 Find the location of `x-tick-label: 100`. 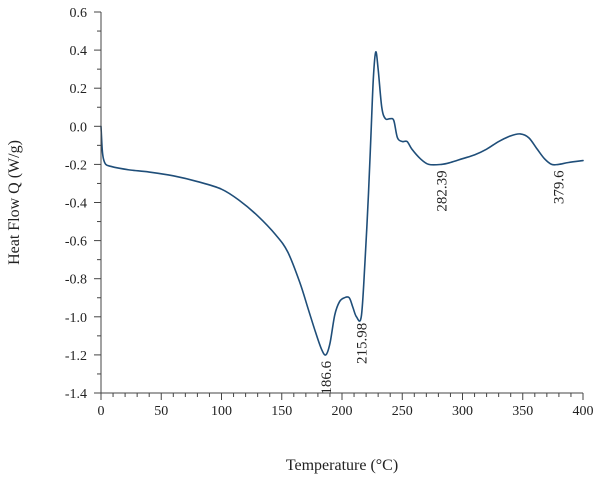

x-tick-label: 100 is located at coordinates (221, 411).